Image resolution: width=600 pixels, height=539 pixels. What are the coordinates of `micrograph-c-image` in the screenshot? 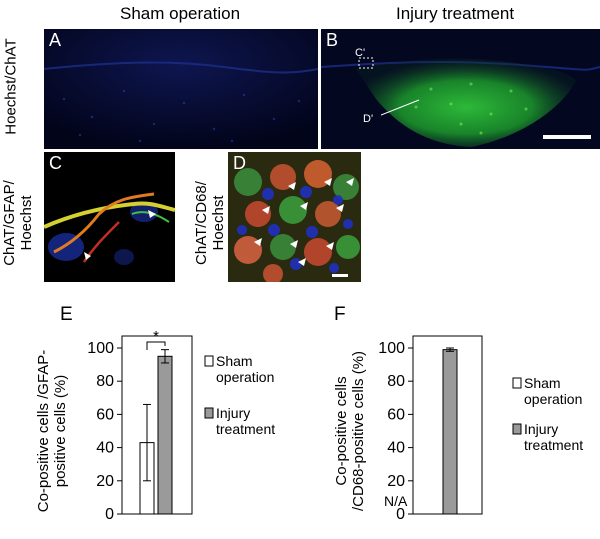 It's located at (109, 217).